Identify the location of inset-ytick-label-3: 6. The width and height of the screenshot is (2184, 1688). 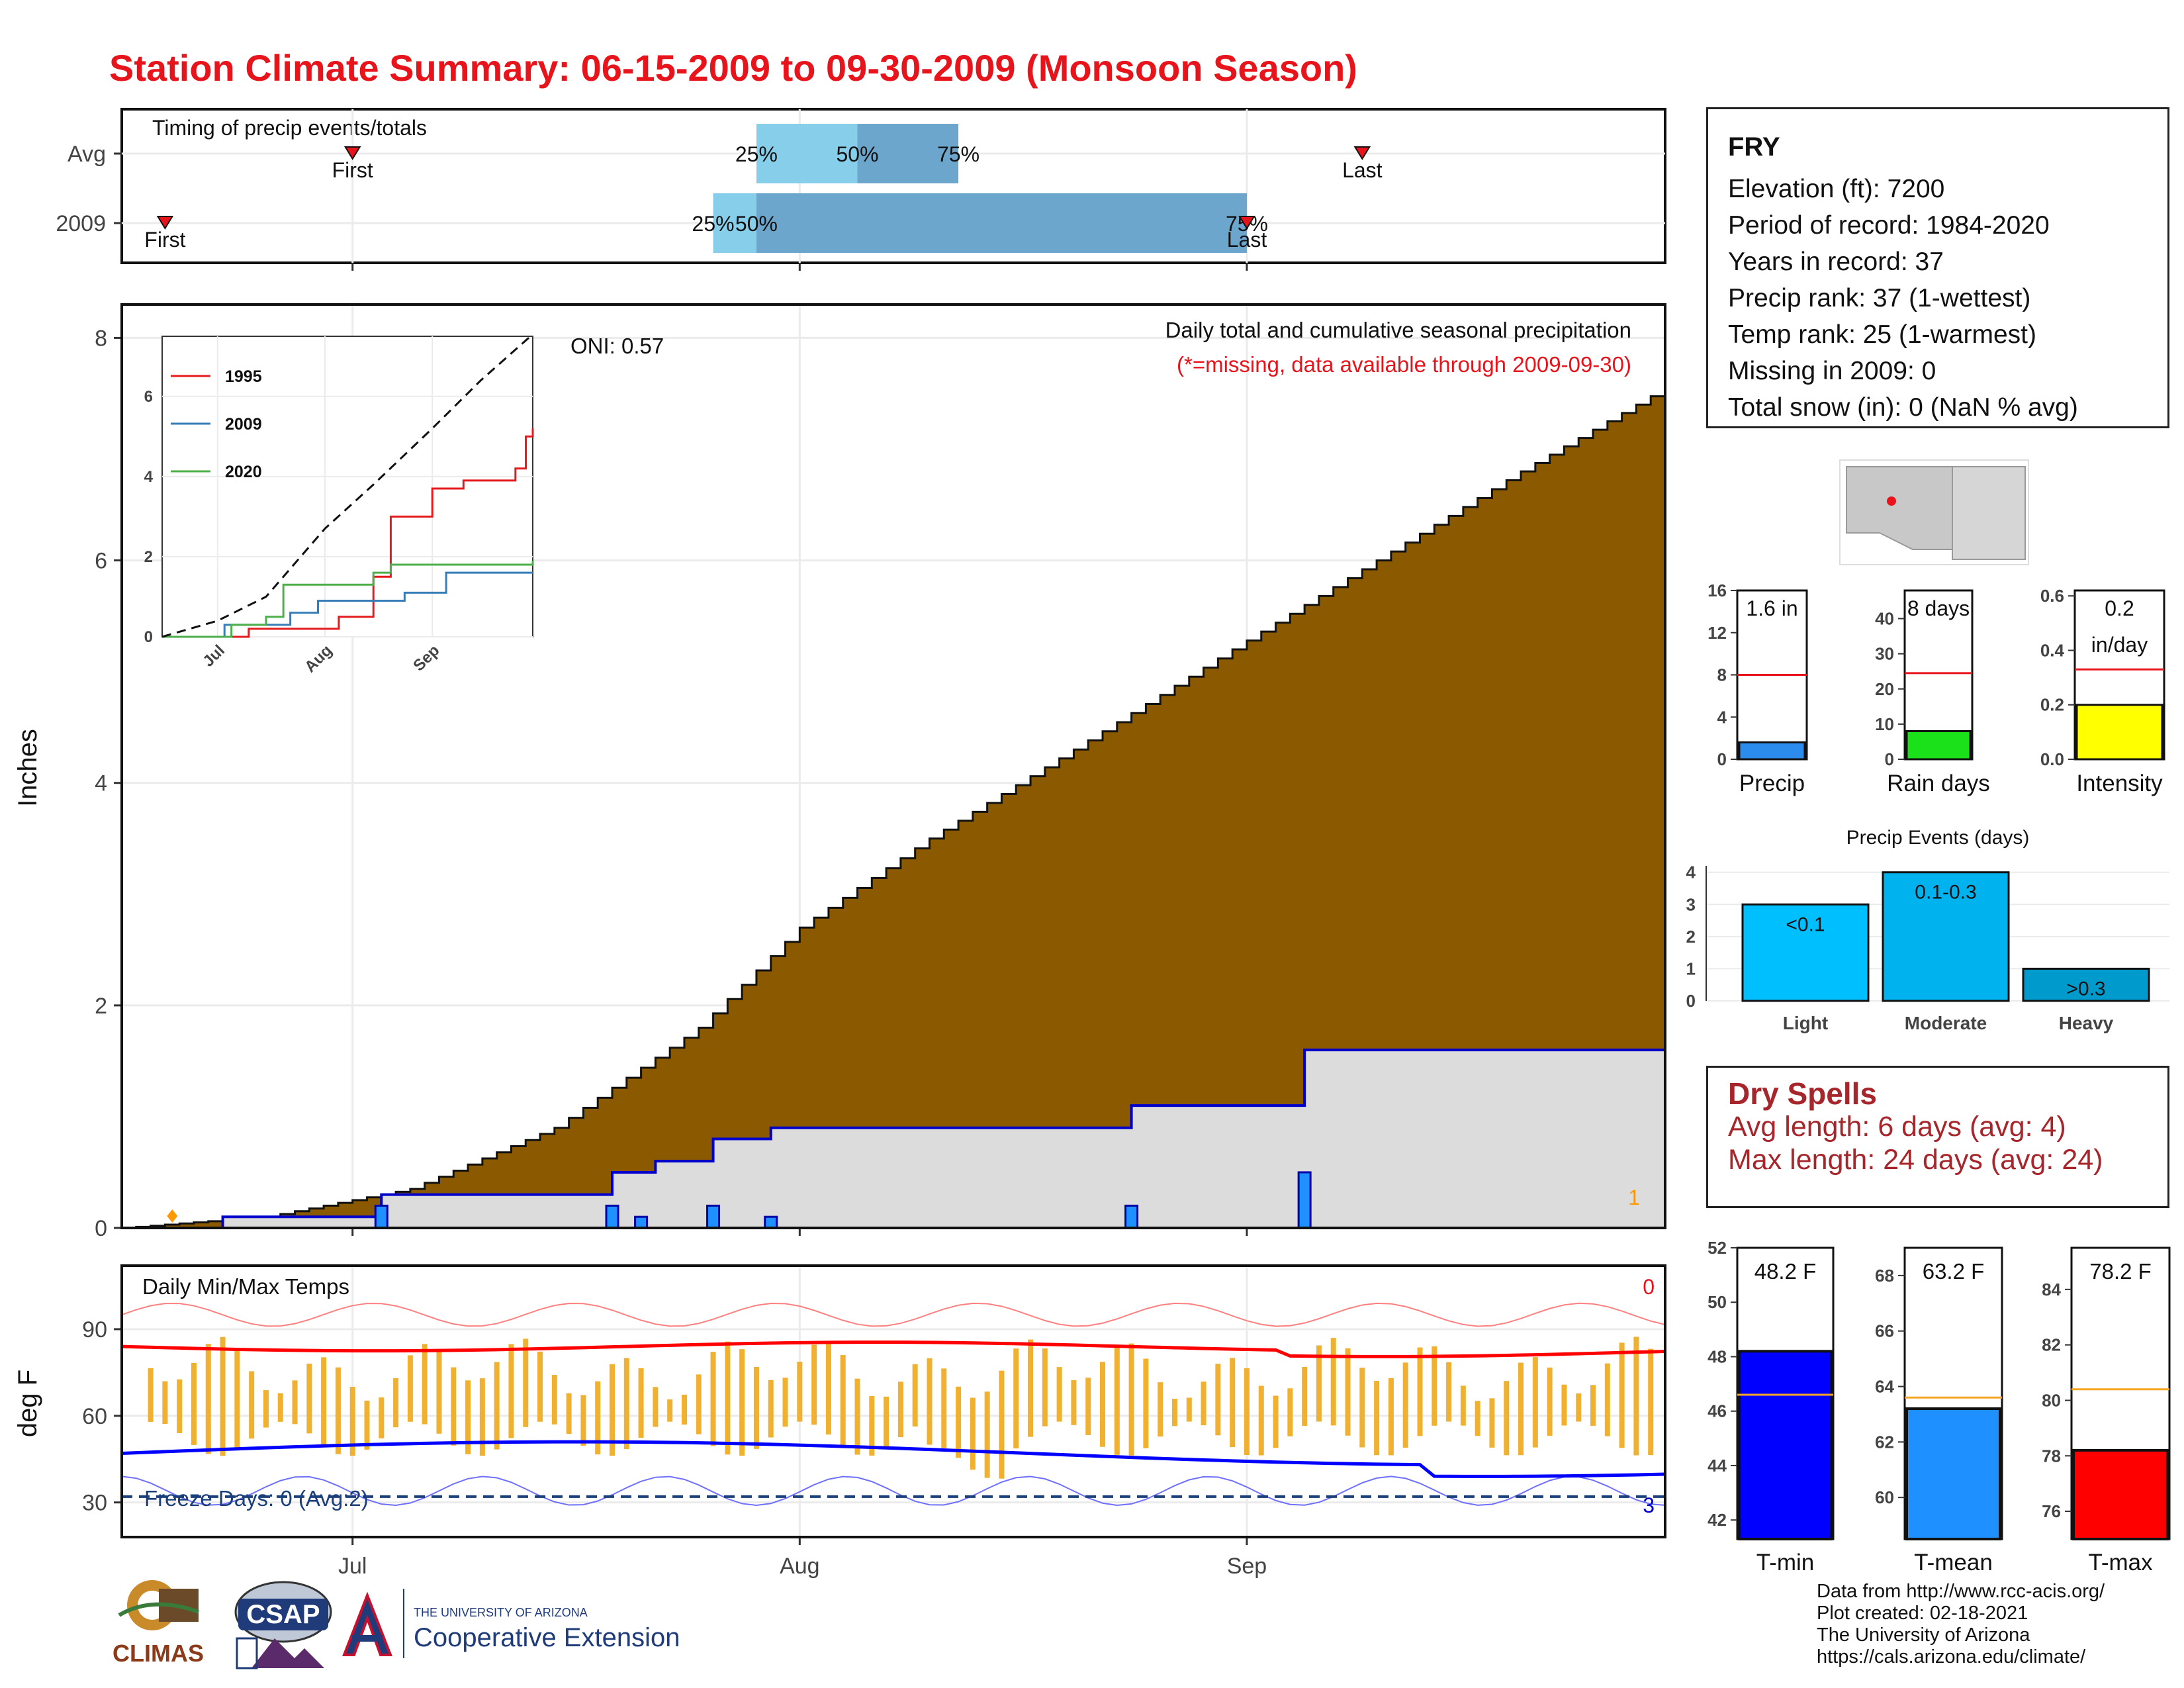
(148, 397).